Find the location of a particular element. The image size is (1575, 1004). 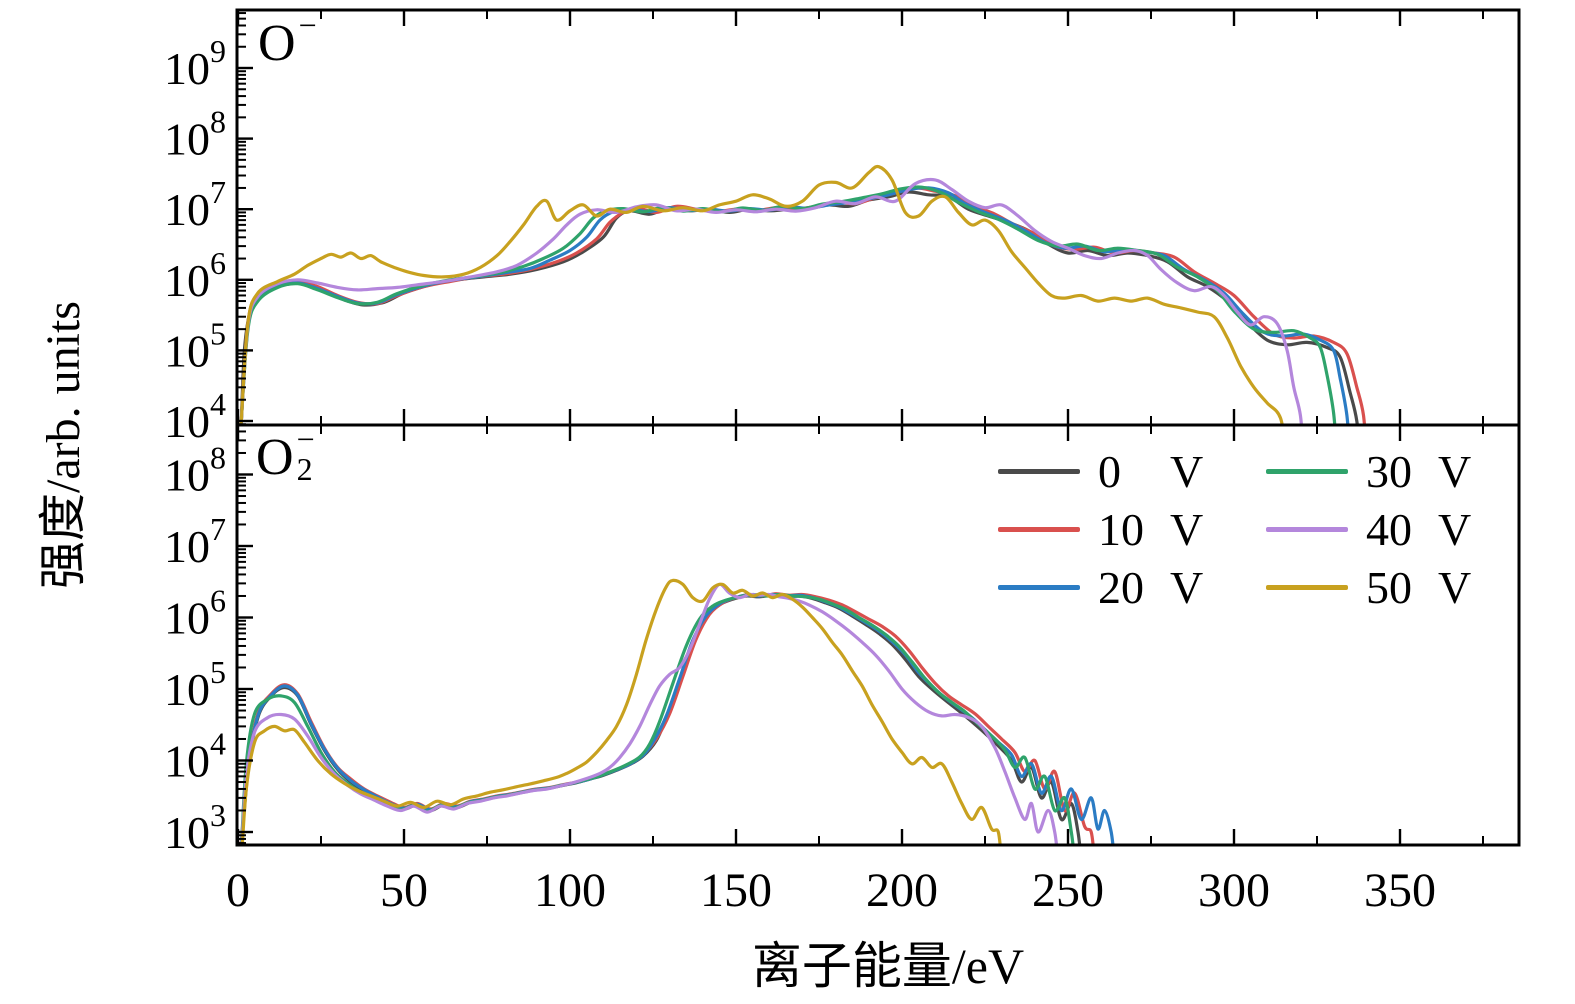

panel-label-o-minus: O − is located at coordinates (287, 40).